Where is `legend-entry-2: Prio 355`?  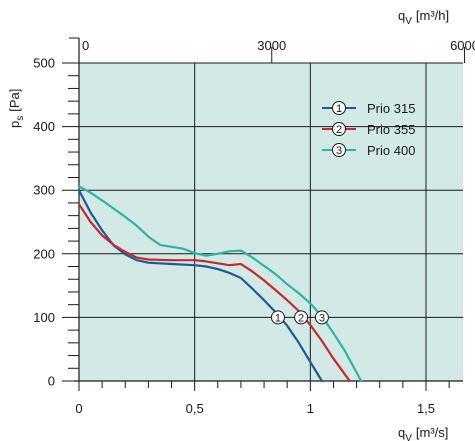
legend-entry-2: Prio 355 is located at coordinates (391, 129).